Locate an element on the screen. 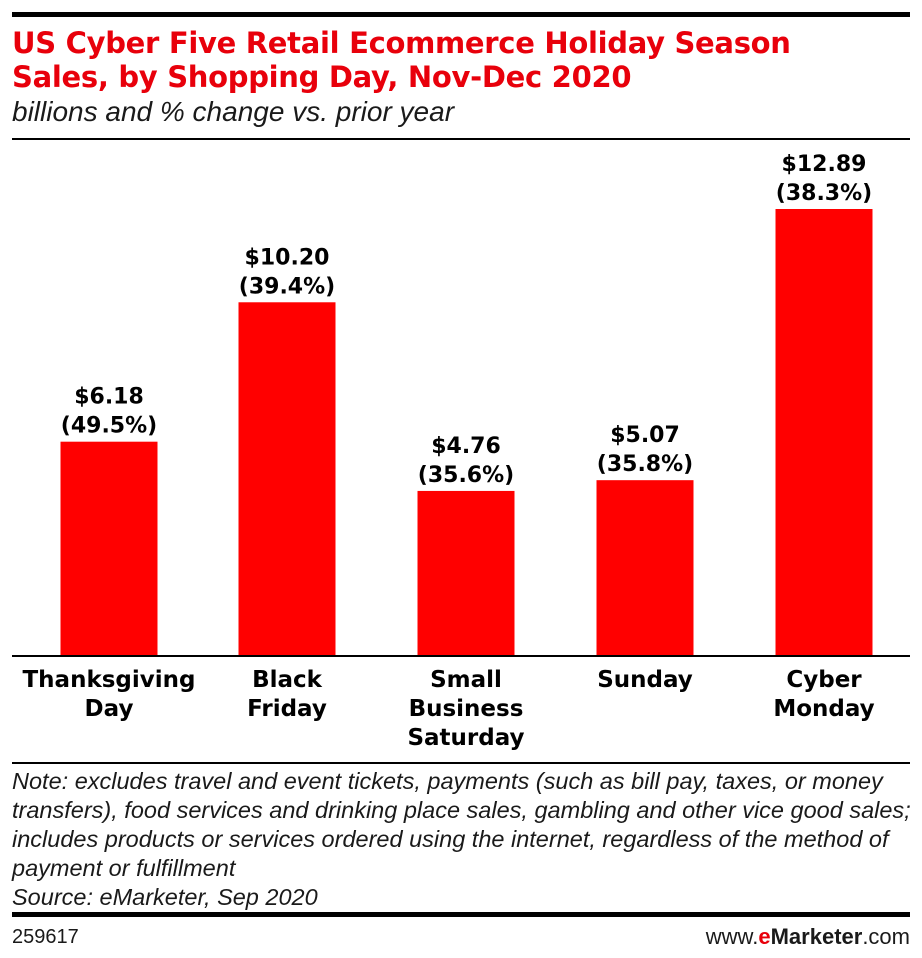  brand-suffix: .com is located at coordinates (886, 936).